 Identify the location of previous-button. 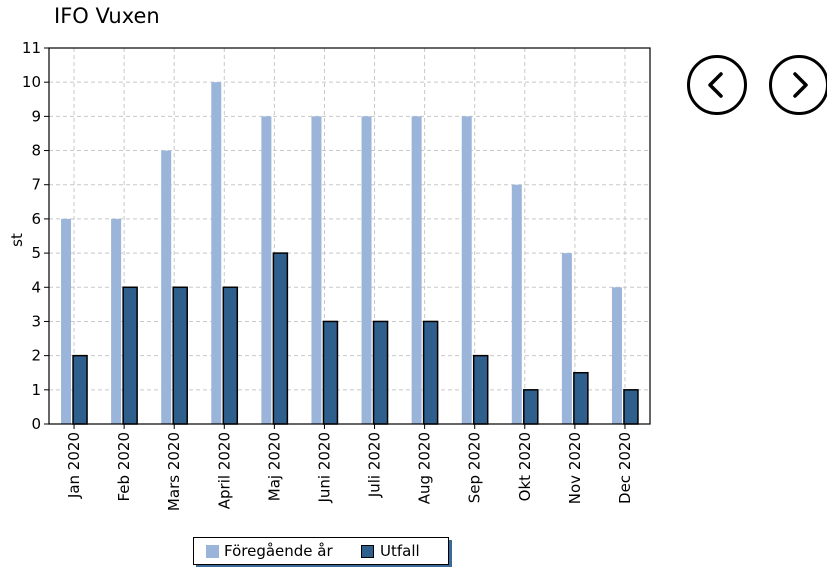
(717, 85).